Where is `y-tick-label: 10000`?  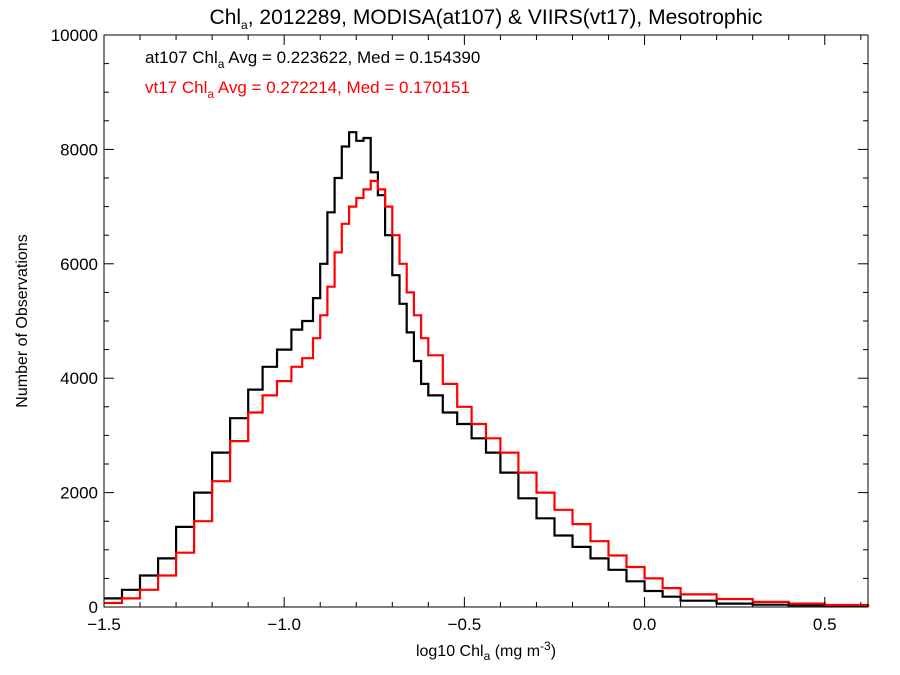
y-tick-label: 10000 is located at coordinates (74, 35).